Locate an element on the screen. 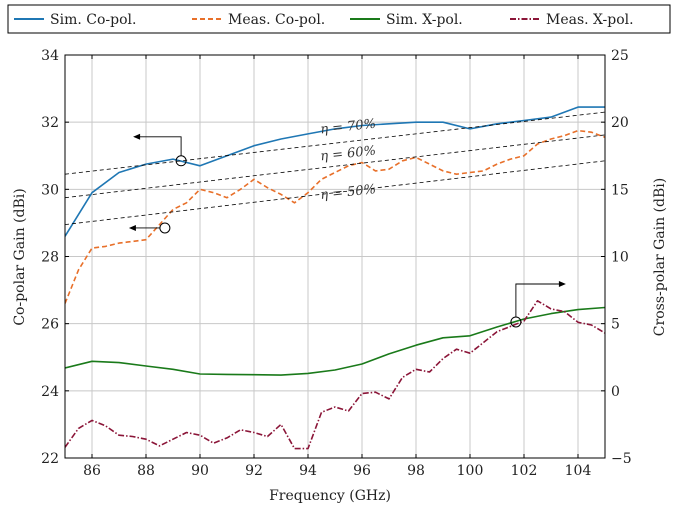 This screenshot has height=508, width=678. x-tick-label: 98 is located at coordinates (416, 471).